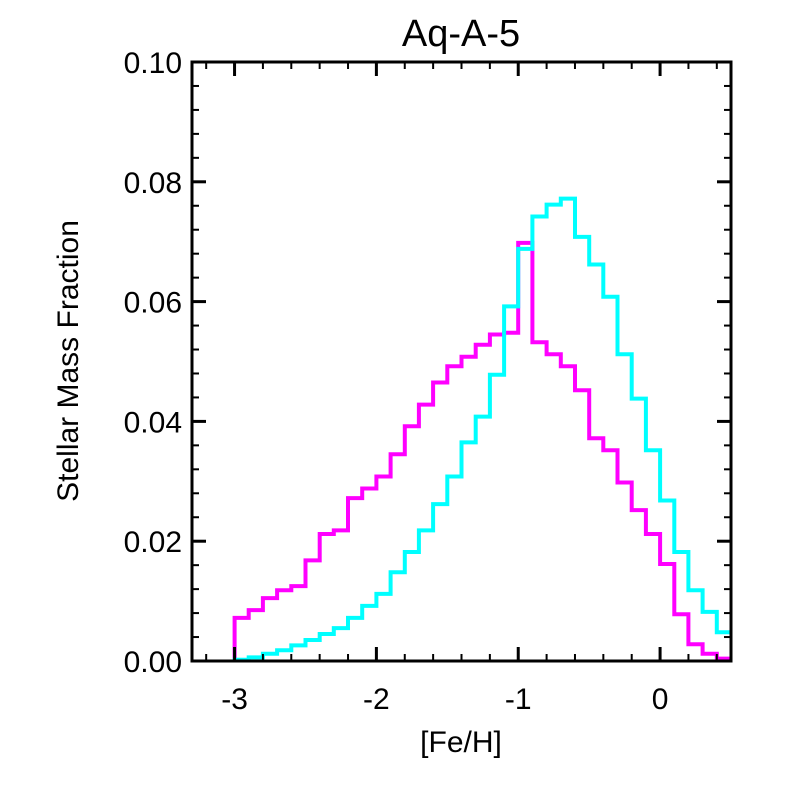  What do you see at coordinates (153, 303) in the screenshot?
I see `y-tick-label: 0.06` at bounding box center [153, 303].